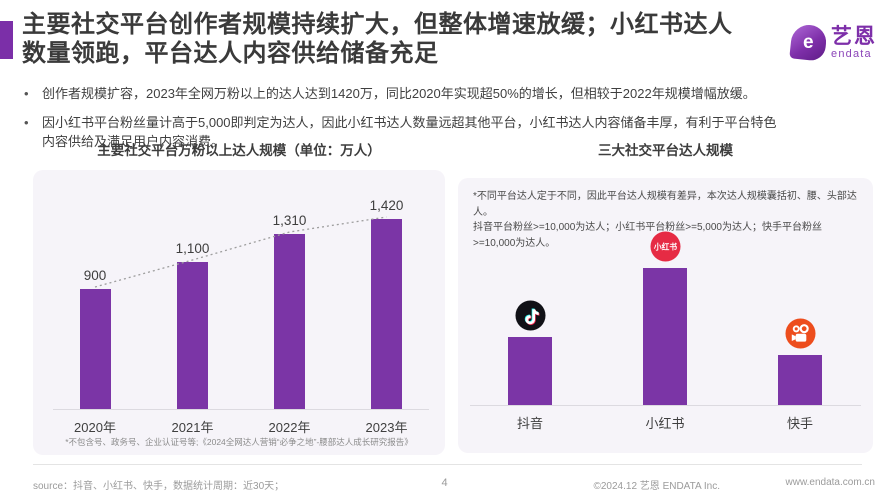 This screenshot has height=500, width=889. Describe the element at coordinates (665, 150) in the screenshot. I see `right-chart-title: 三大社交平台达人规模` at that location.